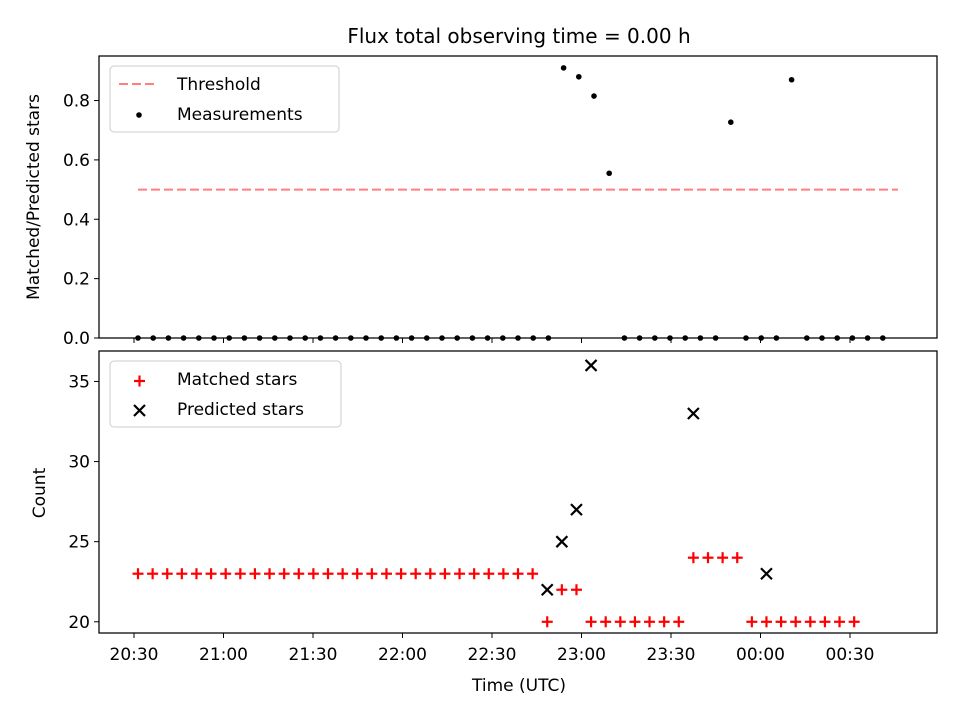 The image size is (960, 720). Describe the element at coordinates (240, 115) in the screenshot. I see `legend-measurements-label: Measurements` at that location.